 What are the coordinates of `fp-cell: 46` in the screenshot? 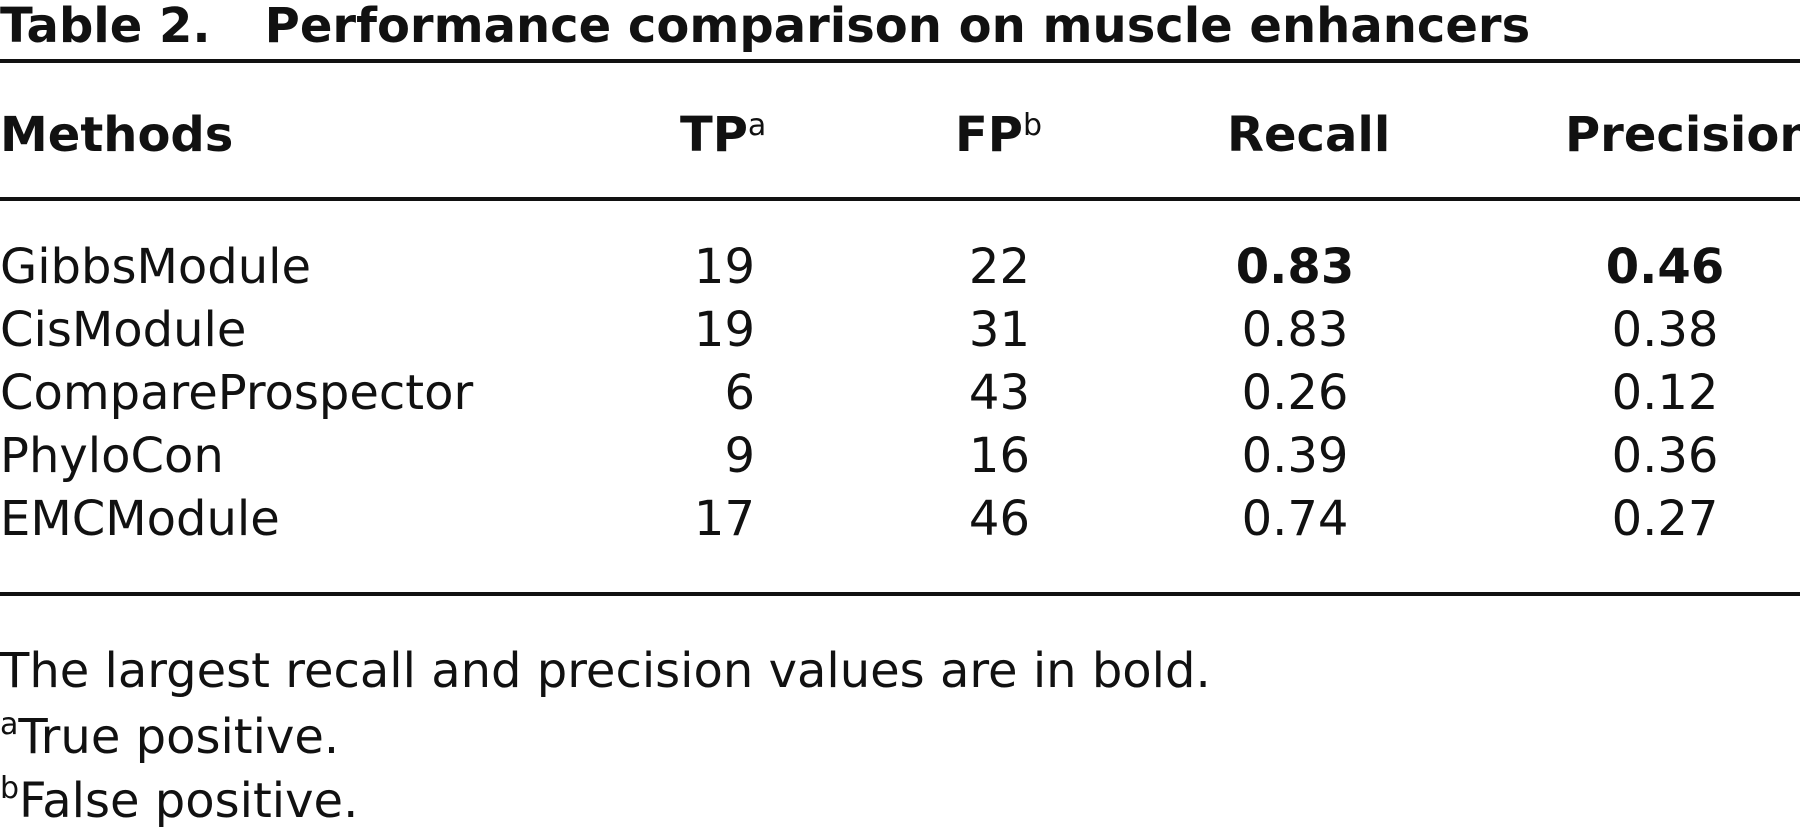 It's located at (999, 519).